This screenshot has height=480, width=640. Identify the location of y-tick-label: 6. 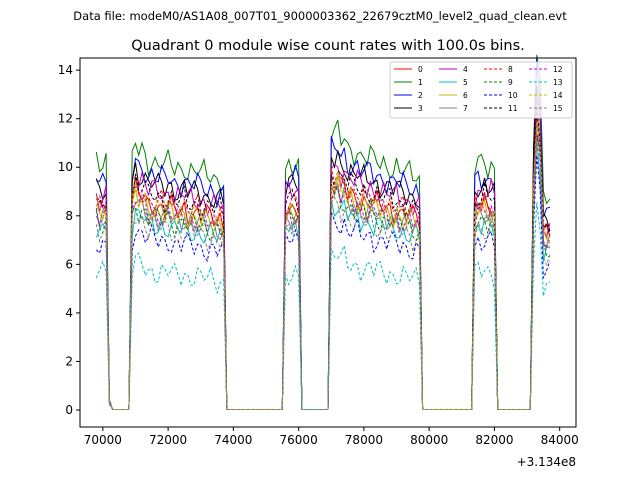
(69, 264).